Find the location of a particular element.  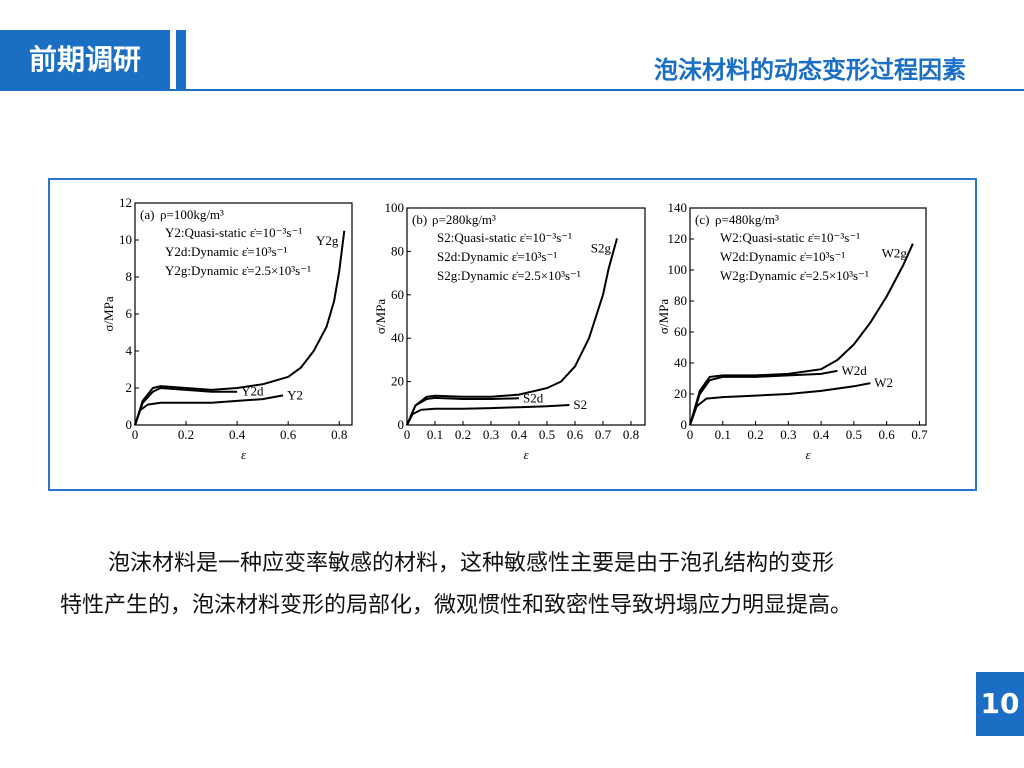

legend-note: Y2:Quasi-static ε̇=10⁻³s⁻¹ is located at coordinates (233, 232).